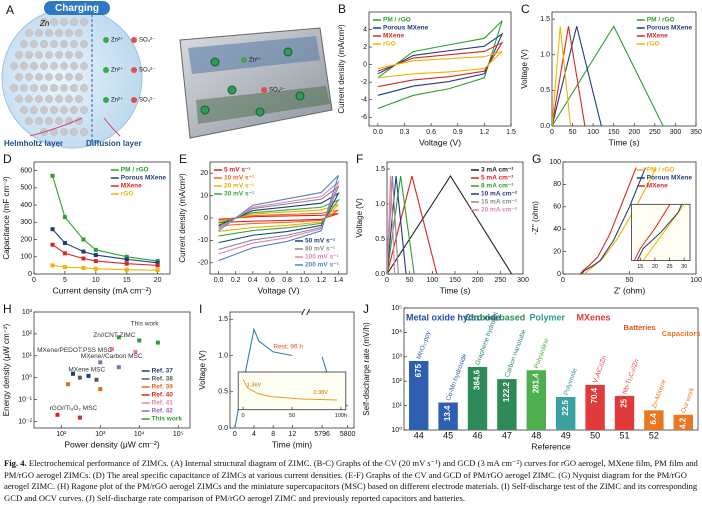 This screenshot has width=702, height=518. I want to click on x-tick-label: 5800, so click(348, 434).